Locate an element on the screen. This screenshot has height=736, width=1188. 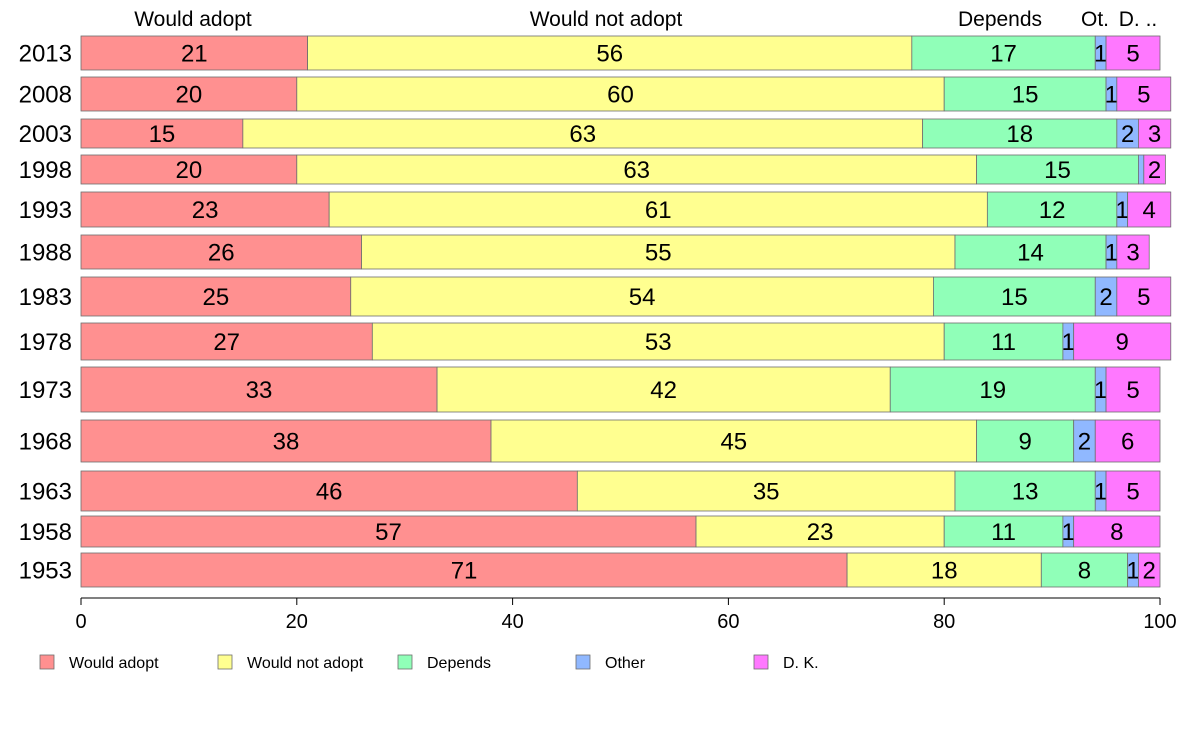
data-label-1973-1: 42 is located at coordinates (663, 390).